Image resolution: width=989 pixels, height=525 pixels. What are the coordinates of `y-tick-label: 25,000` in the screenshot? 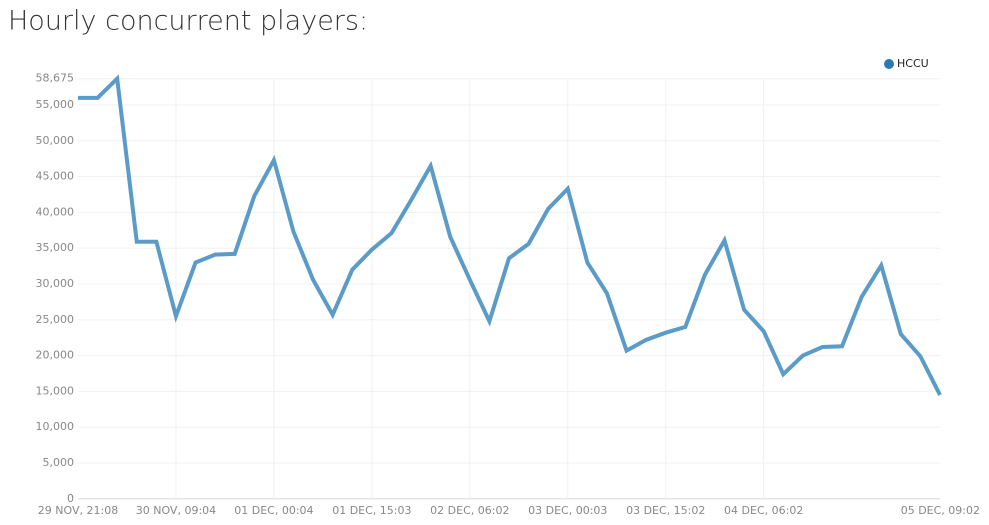 It's located at (55, 319).